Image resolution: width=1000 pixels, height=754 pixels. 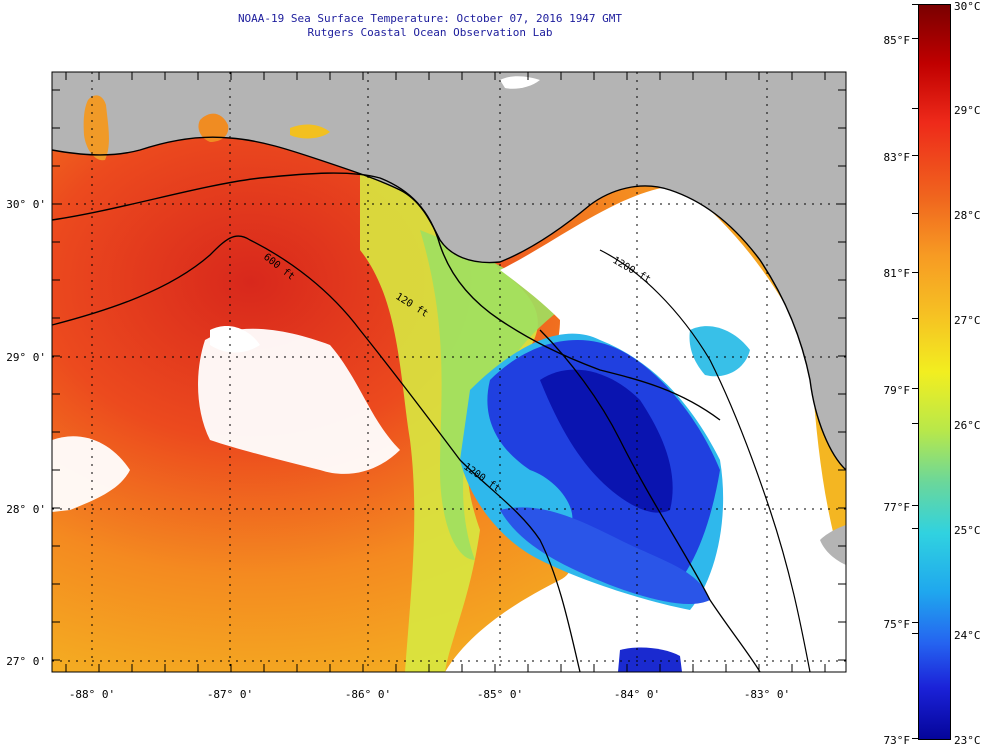 What do you see at coordinates (934, 372) in the screenshot?
I see `temperature-colorbar` at bounding box center [934, 372].